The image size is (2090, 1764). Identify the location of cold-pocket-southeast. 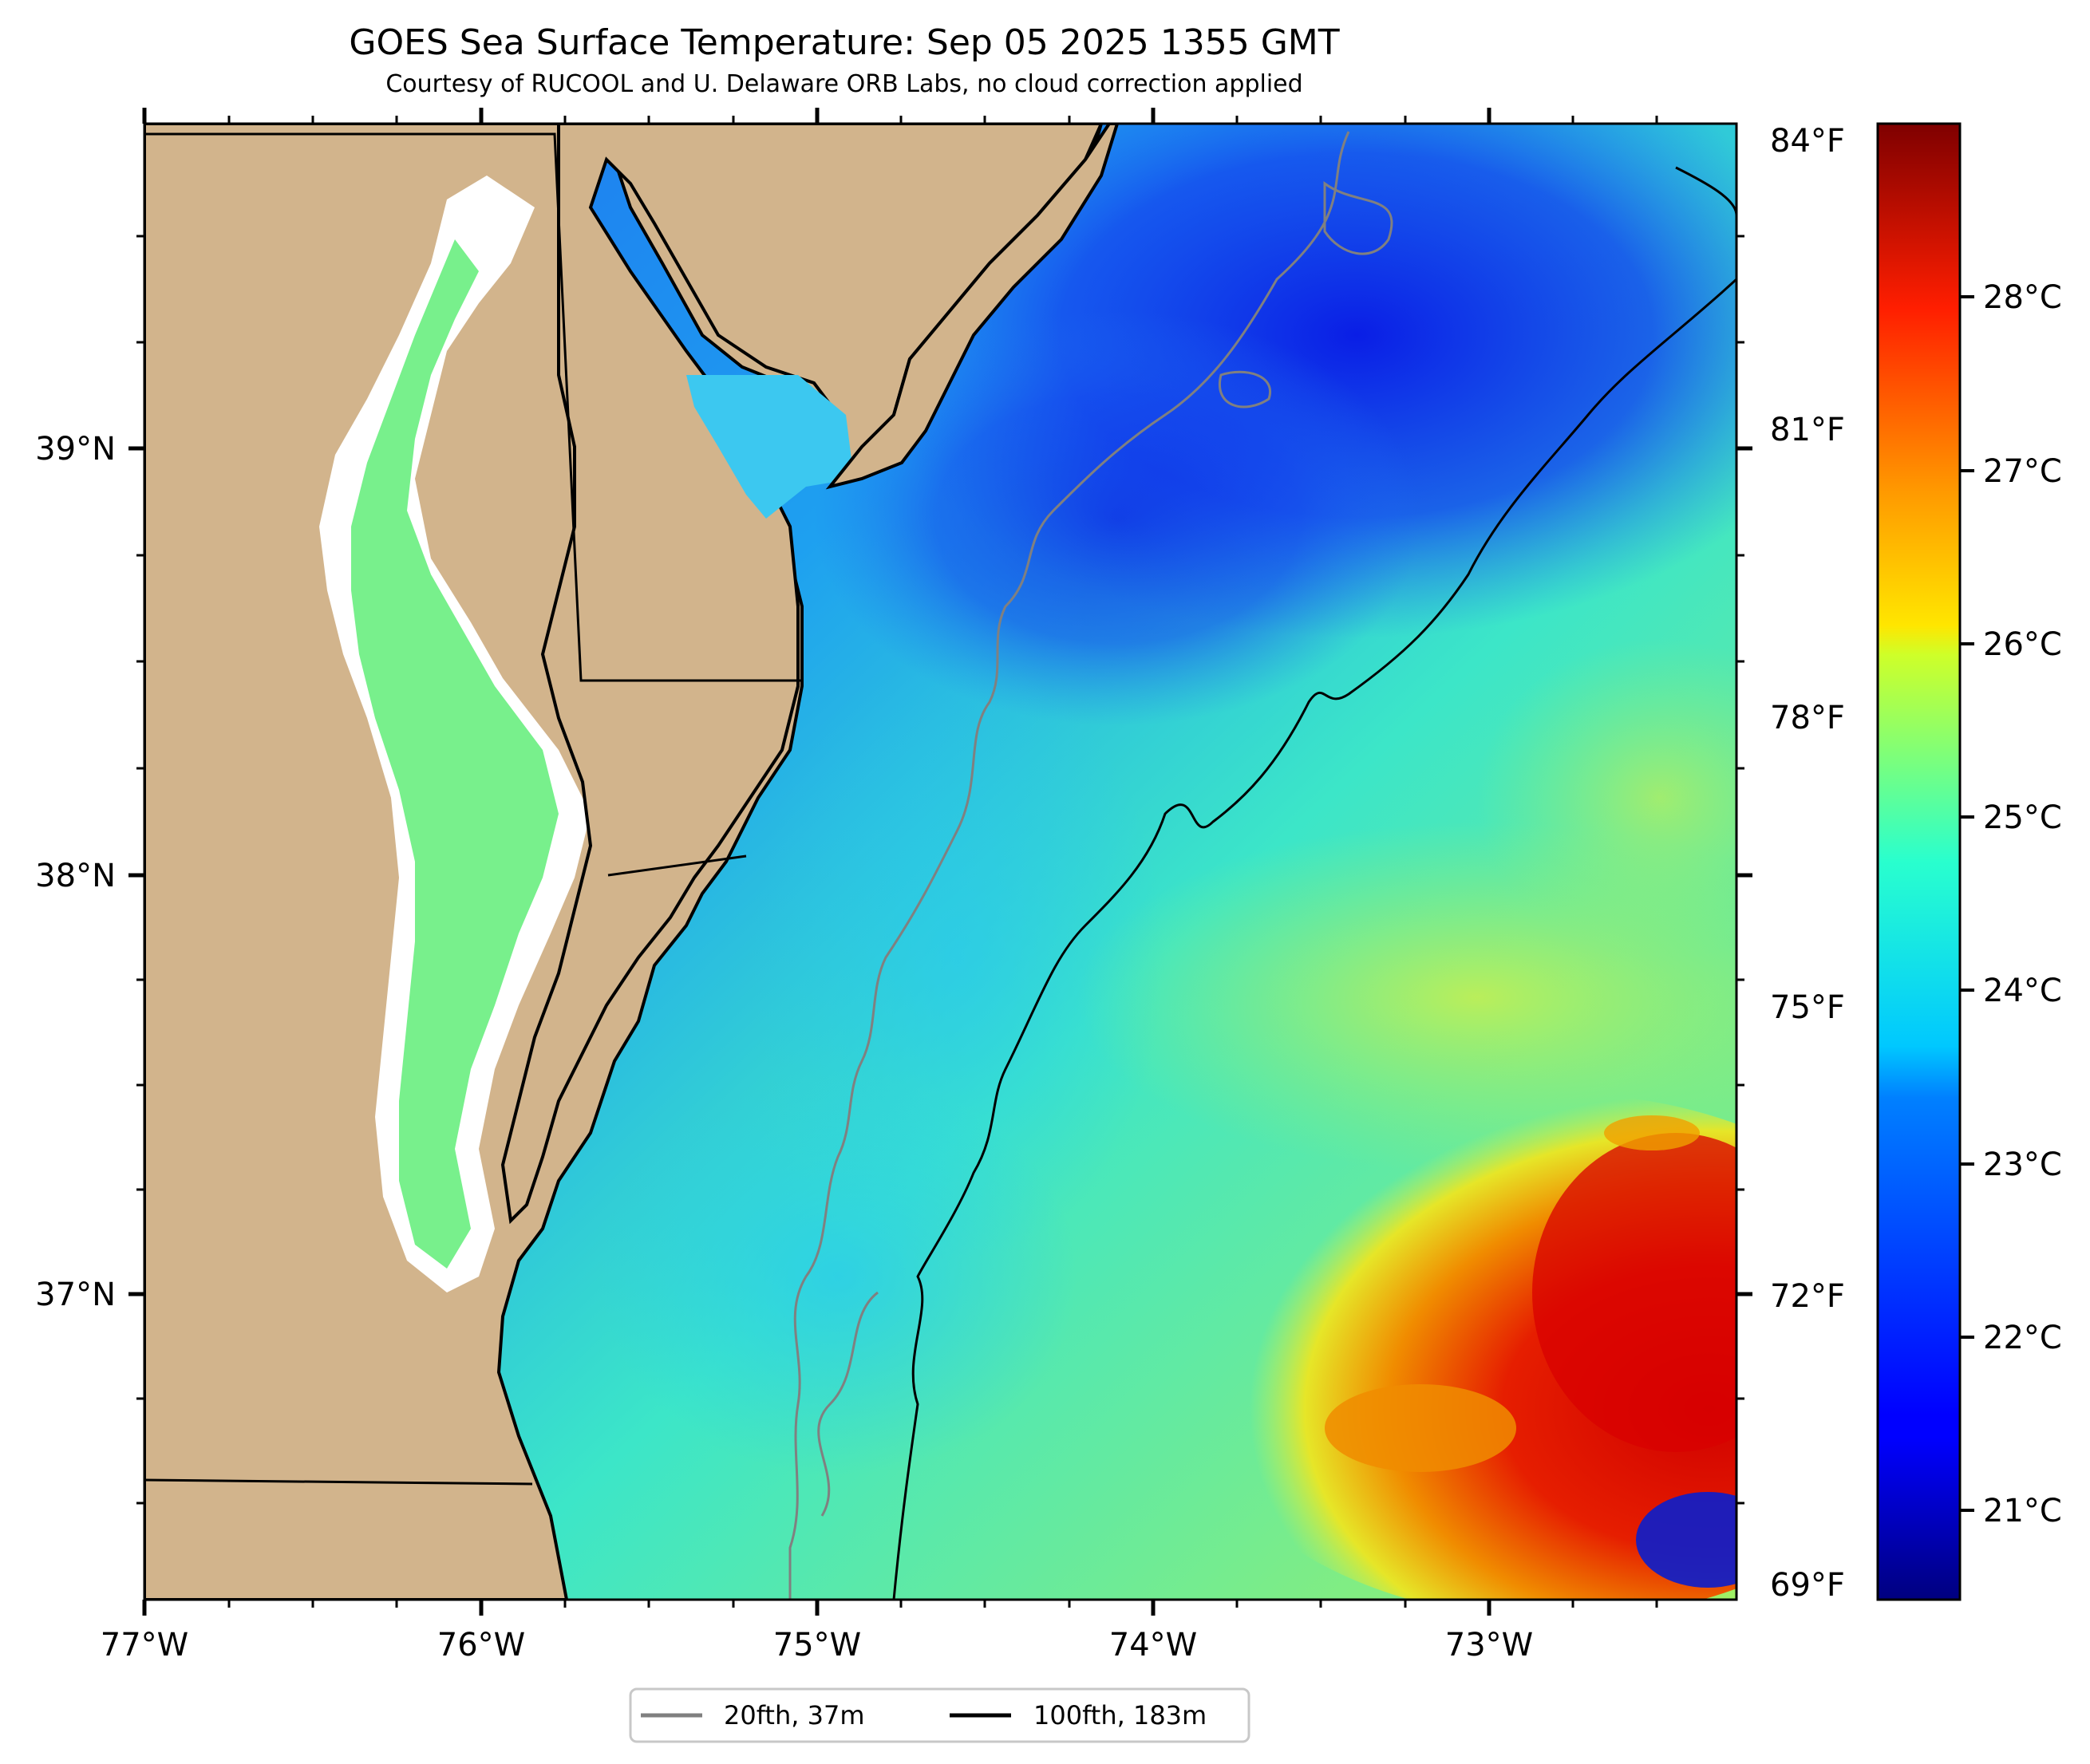
(1686, 1540).